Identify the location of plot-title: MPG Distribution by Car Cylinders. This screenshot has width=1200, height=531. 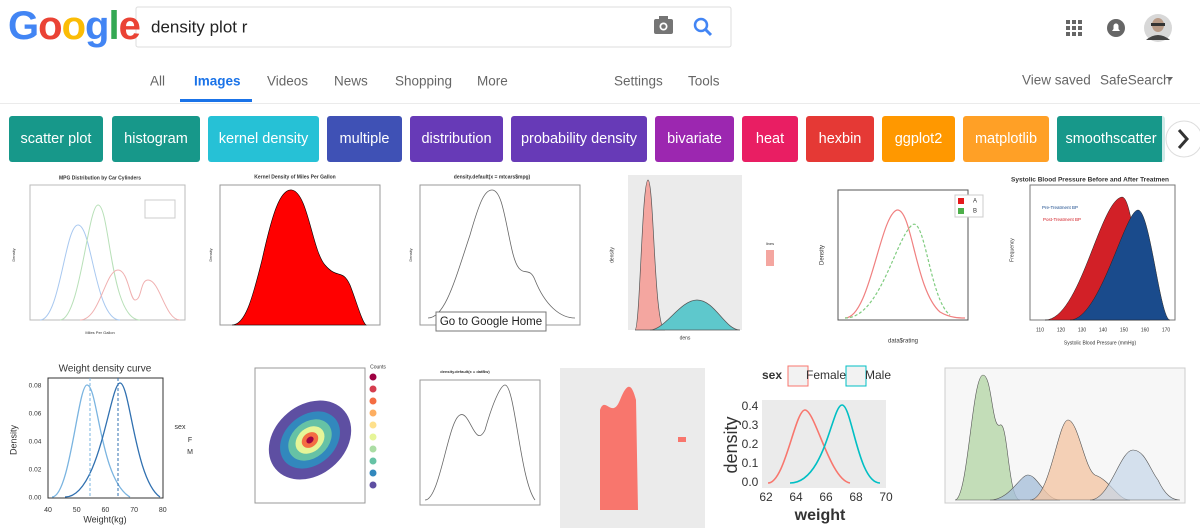
(100, 178).